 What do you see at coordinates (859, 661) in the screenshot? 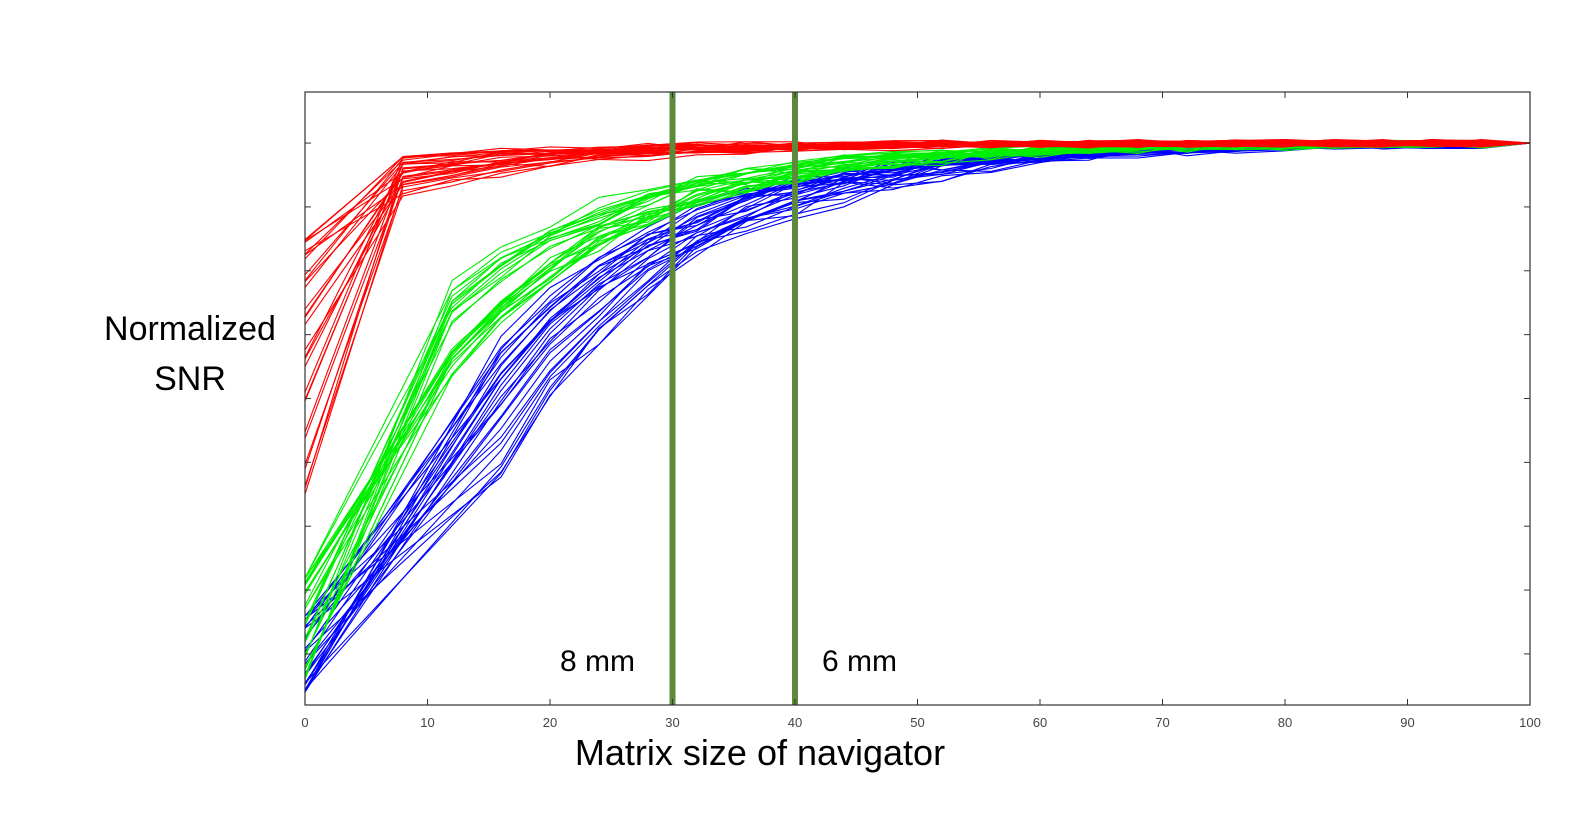
I see `marker-label-6mm: 6 mm` at bounding box center [859, 661].